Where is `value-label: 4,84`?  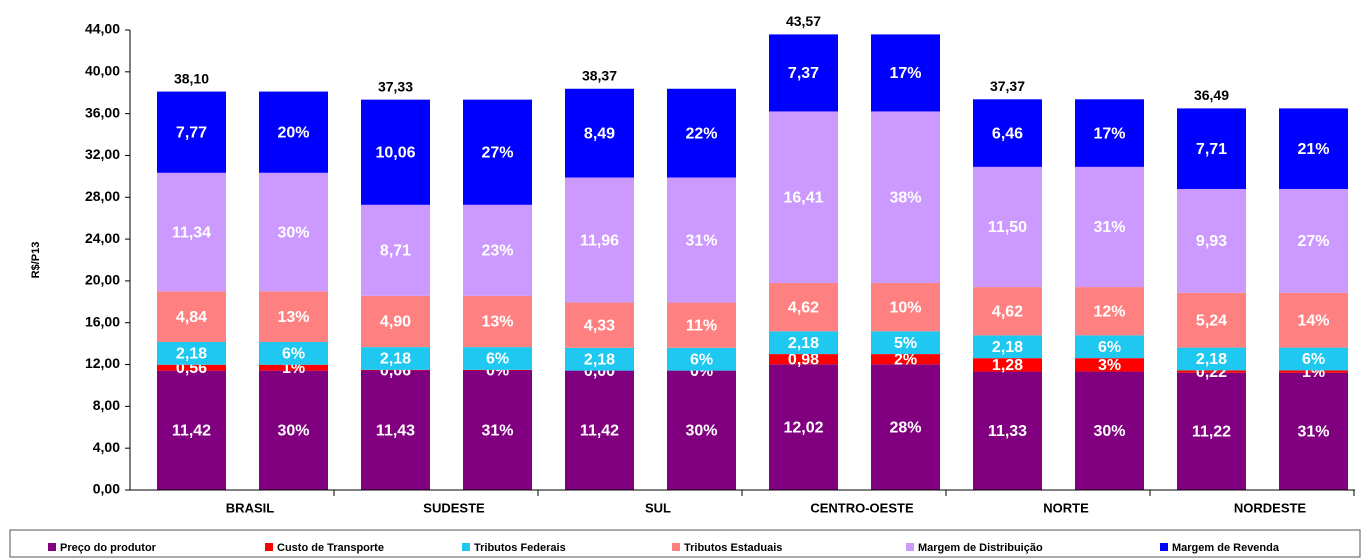
value-label: 4,84 is located at coordinates (191, 317).